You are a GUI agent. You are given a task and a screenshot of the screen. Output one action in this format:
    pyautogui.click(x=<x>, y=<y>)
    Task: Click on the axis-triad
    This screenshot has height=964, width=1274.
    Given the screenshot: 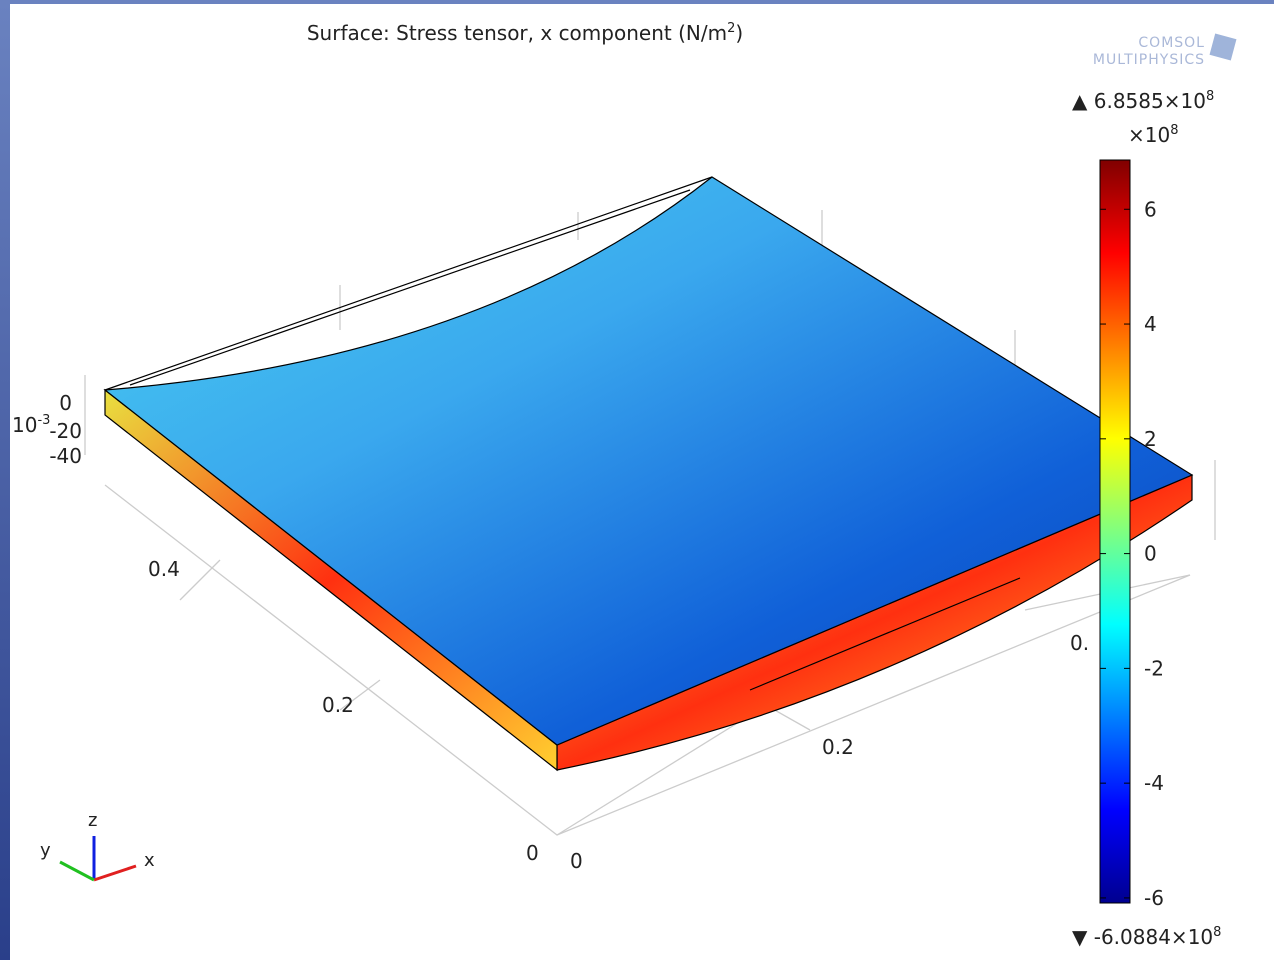 What is the action you would take?
    pyautogui.click(x=98, y=859)
    